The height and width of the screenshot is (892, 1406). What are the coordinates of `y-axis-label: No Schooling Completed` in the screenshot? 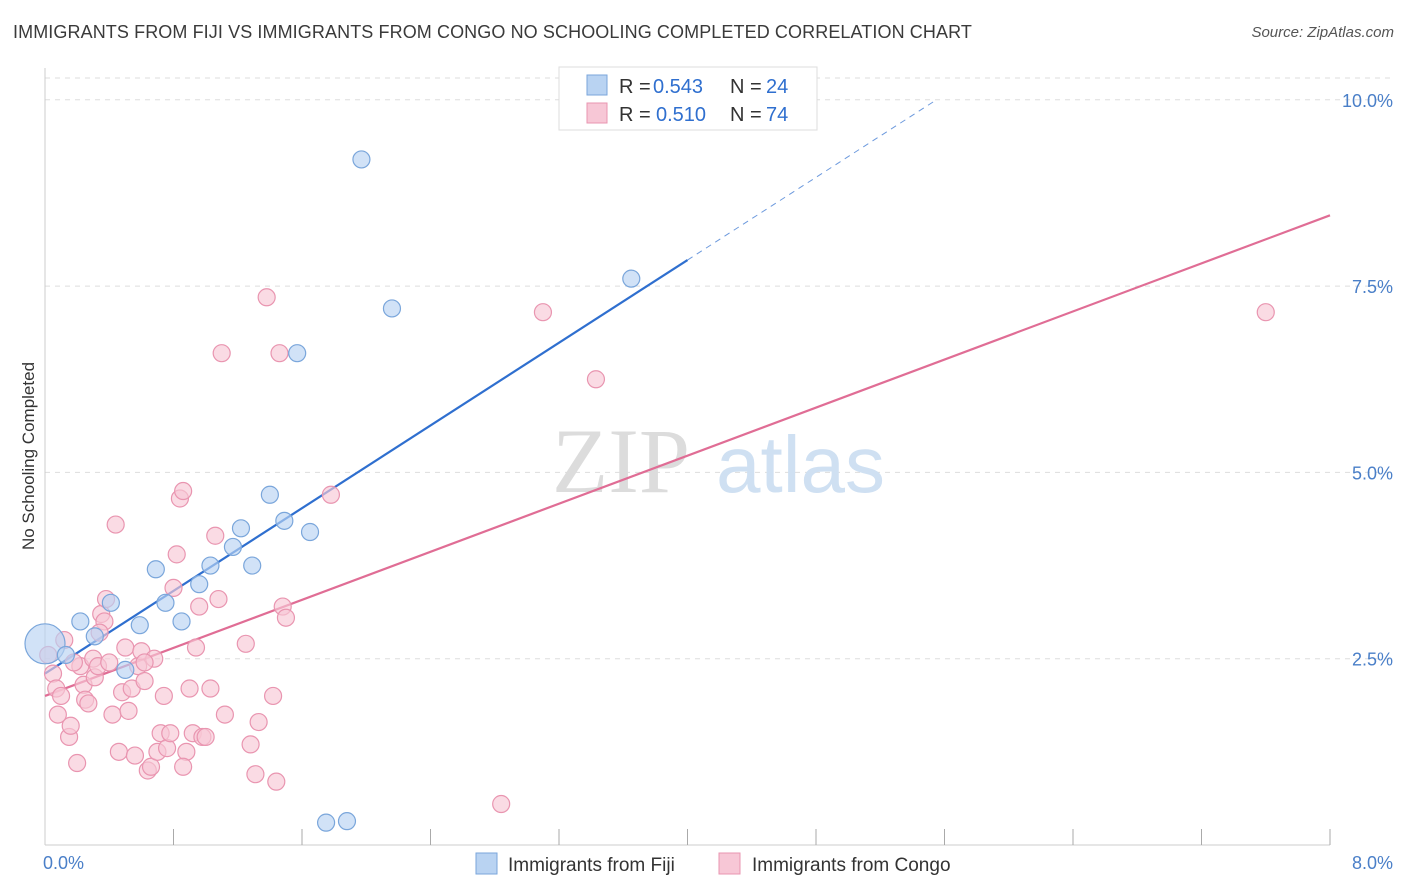 It's located at (28, 456).